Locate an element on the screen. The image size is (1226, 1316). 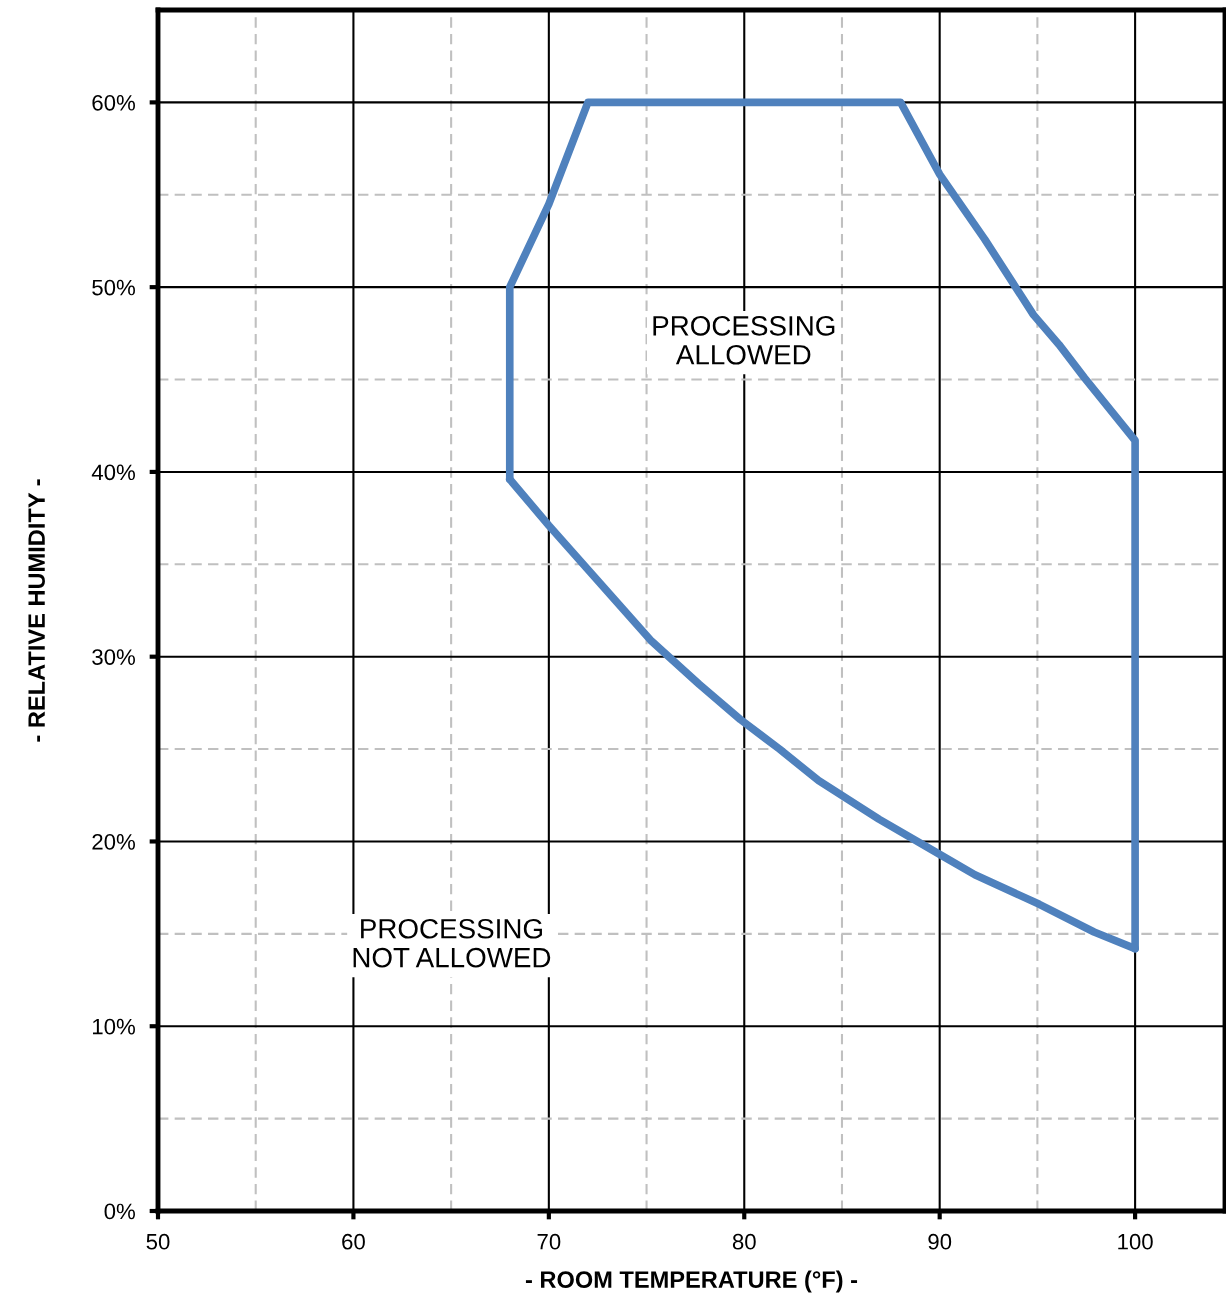
x-tick-label: 80 is located at coordinates (744, 1241).